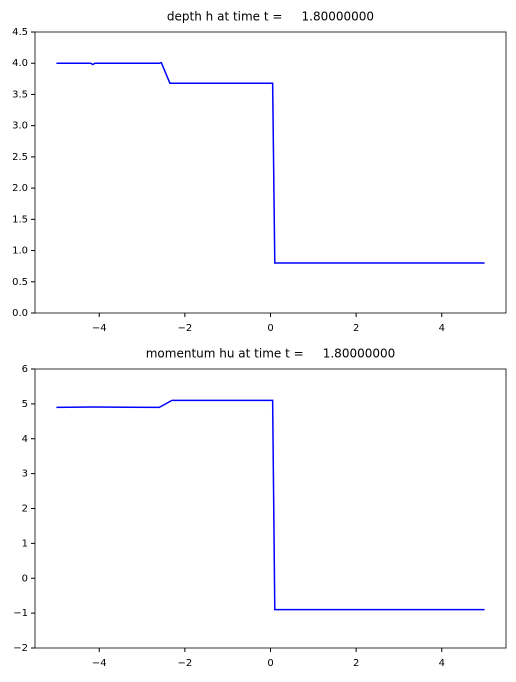 Image resolution: width=516 pixels, height=682 pixels. Describe the element at coordinates (25, 439) in the screenshot. I see `y-tick-label: 4` at that location.